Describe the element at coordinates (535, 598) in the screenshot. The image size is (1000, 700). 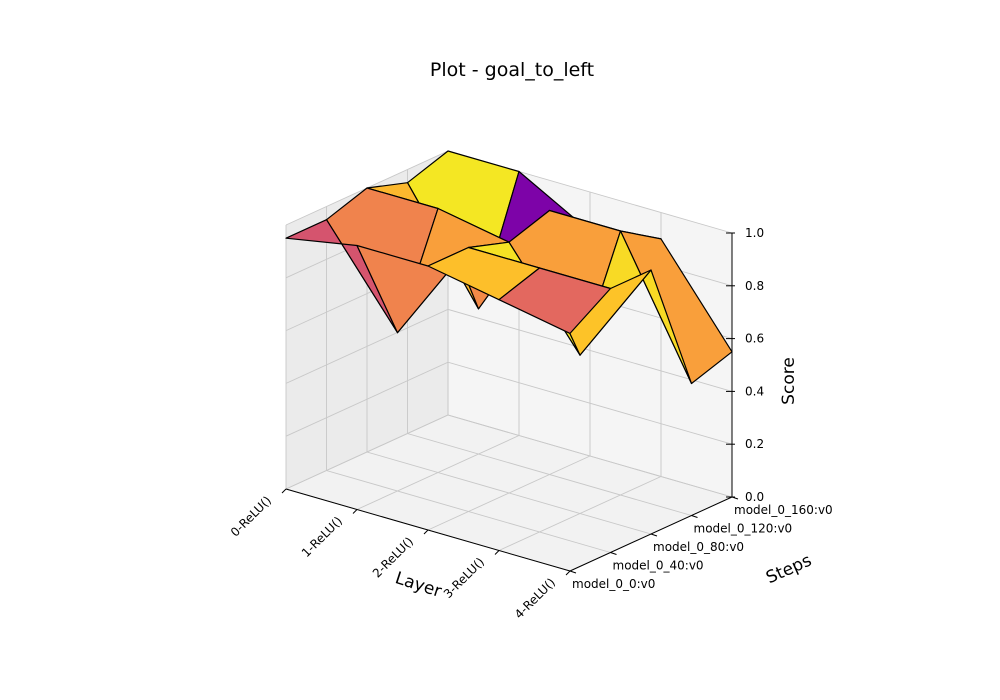
I see `x-tick-label: 4-ReLU()` at that location.